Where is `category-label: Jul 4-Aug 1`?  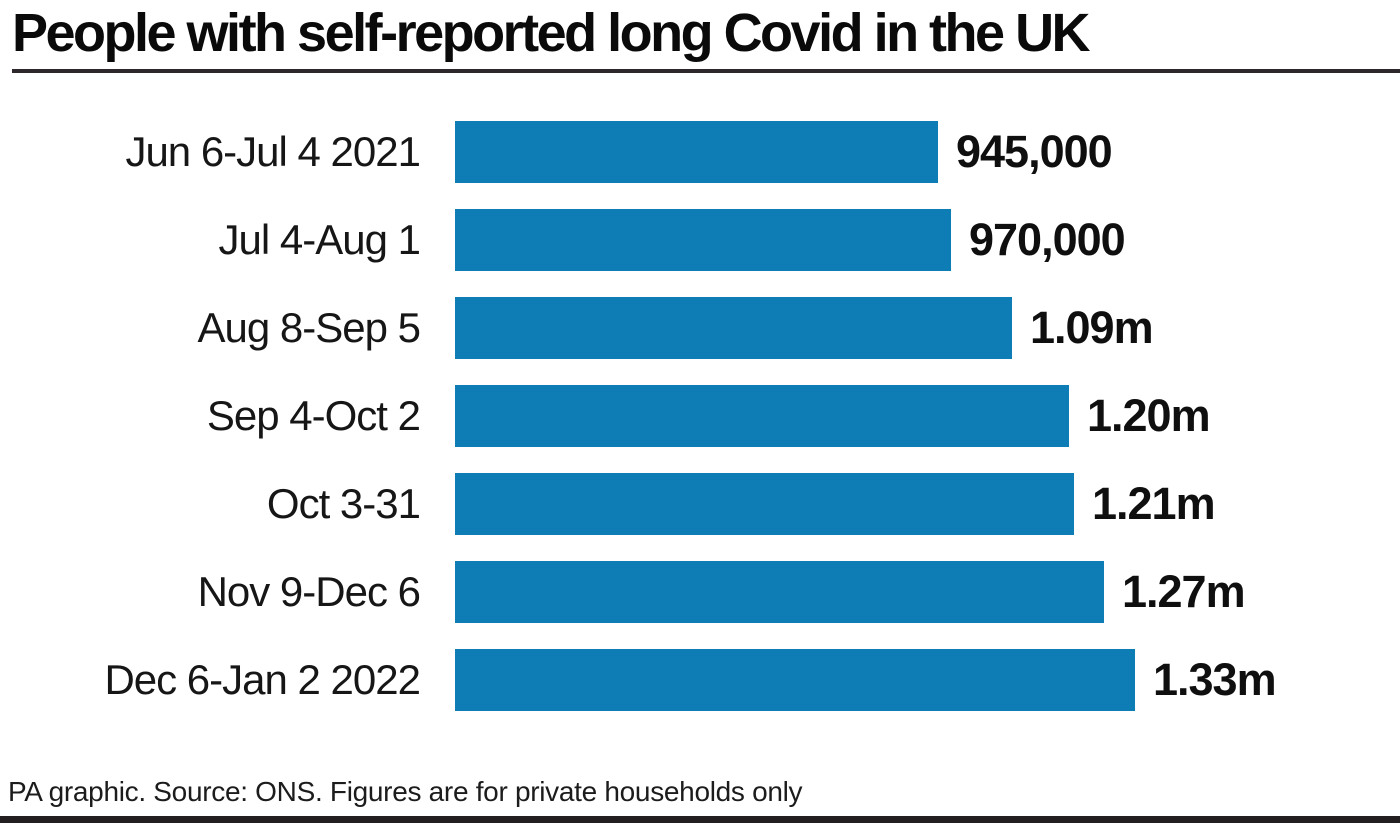
category-label: Jul 4-Aug 1 is located at coordinates (319, 240).